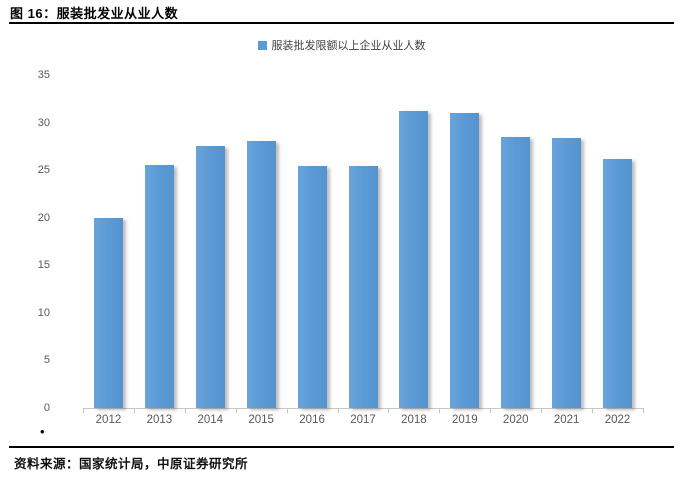 Image resolution: width=683 pixels, height=478 pixels. Describe the element at coordinates (414, 259) in the screenshot. I see `bar-2018` at that location.